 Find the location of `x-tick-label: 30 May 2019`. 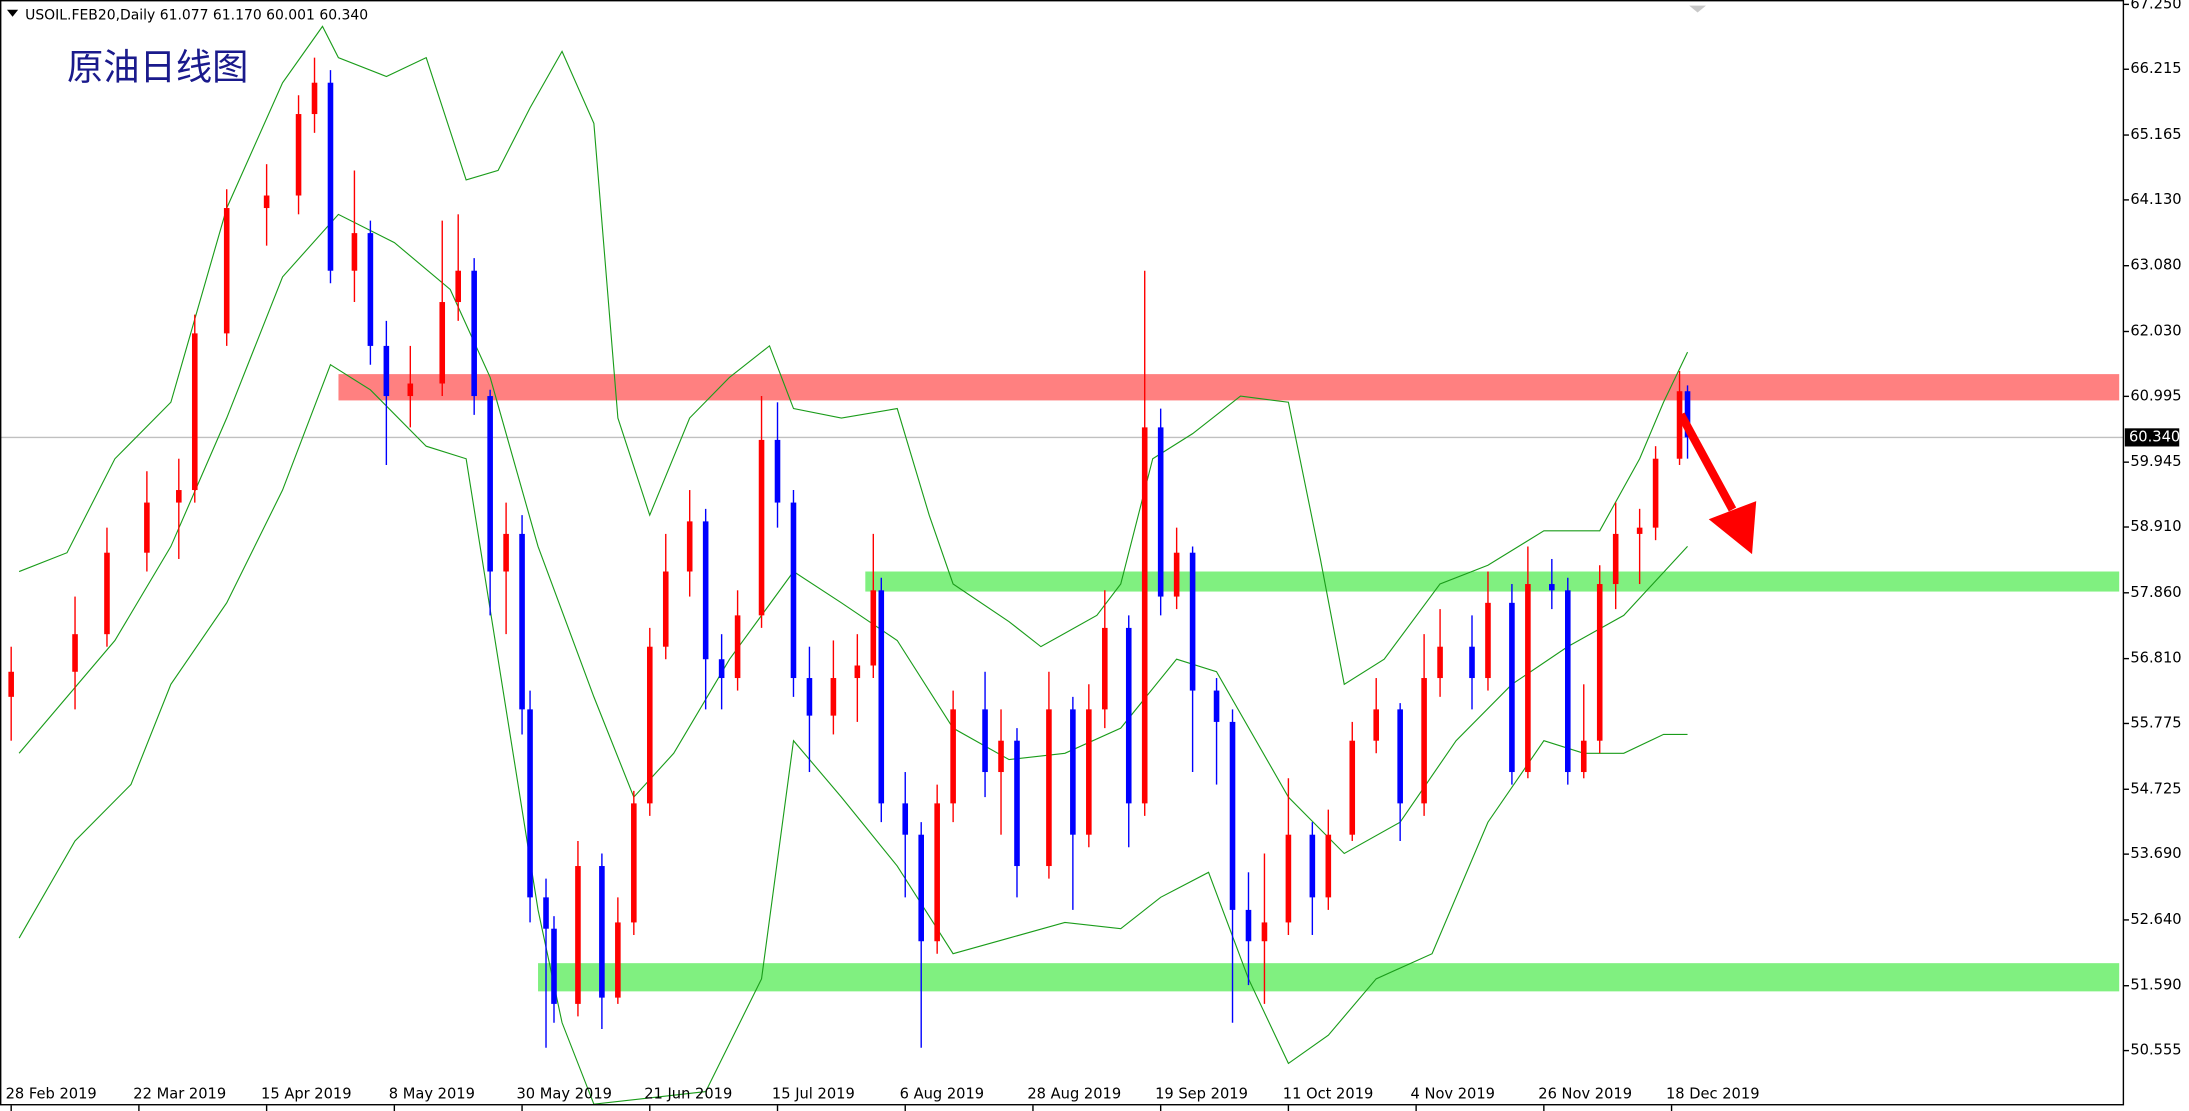

x-tick-label: 30 May 2019 is located at coordinates (563, 1093).